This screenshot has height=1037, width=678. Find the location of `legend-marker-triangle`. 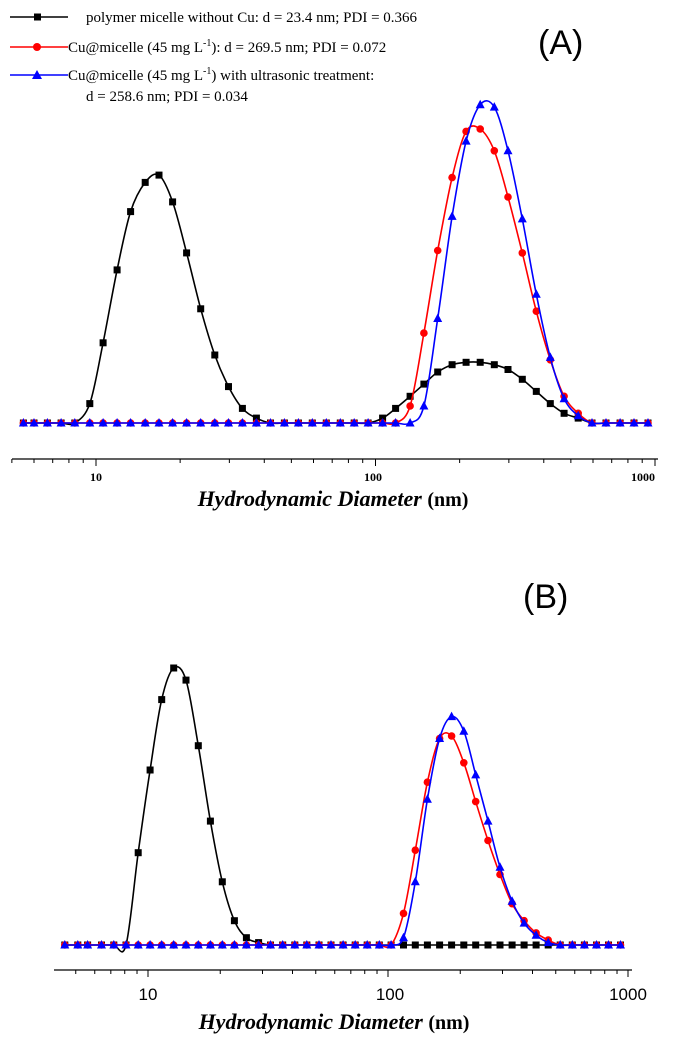

legend-marker-triangle is located at coordinates (37, 74).